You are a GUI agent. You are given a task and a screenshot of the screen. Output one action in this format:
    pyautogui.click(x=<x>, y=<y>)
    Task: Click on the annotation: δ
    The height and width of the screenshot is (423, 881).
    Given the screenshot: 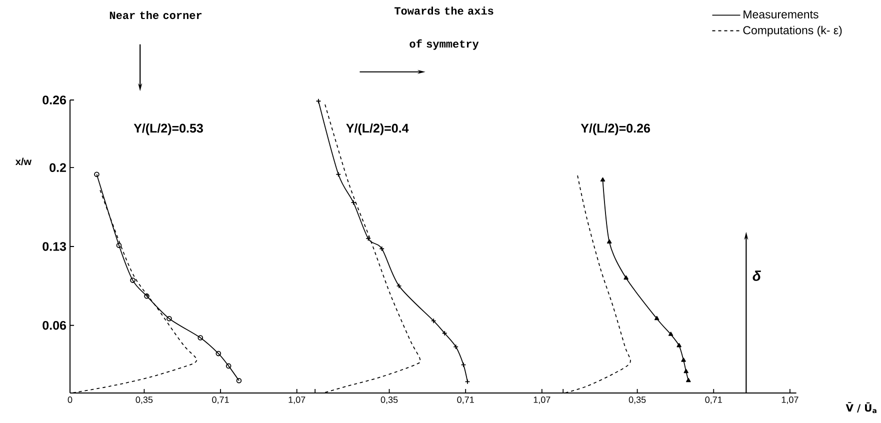 What is the action you would take?
    pyautogui.click(x=756, y=275)
    